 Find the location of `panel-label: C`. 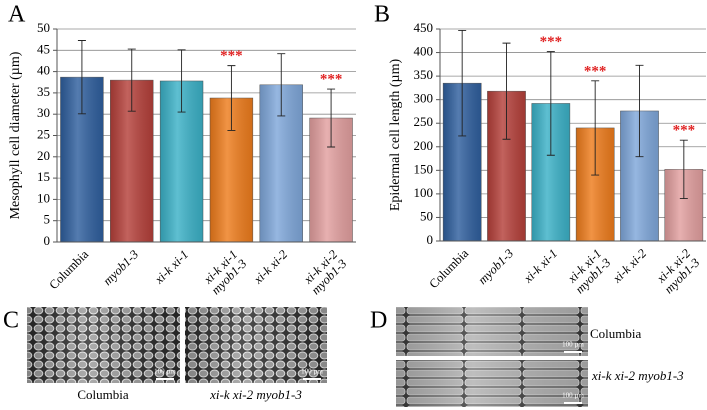

panel-label: C is located at coordinates (11, 321).